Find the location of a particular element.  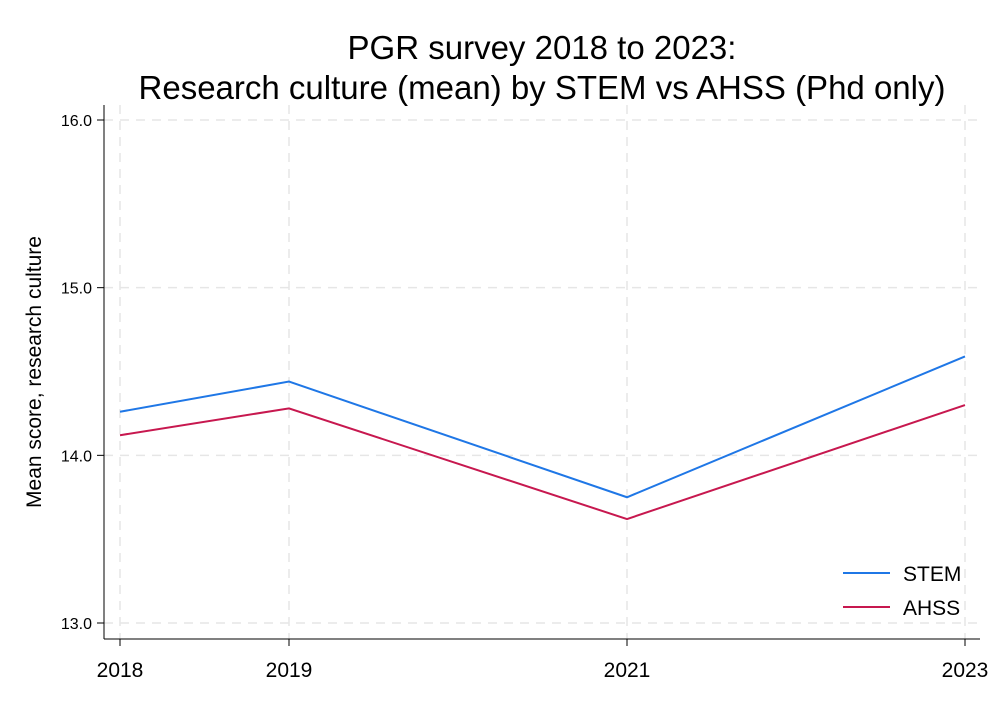

y-axis-ticks: 13.0 14.0 15.0 16.0 is located at coordinates (82, 373).